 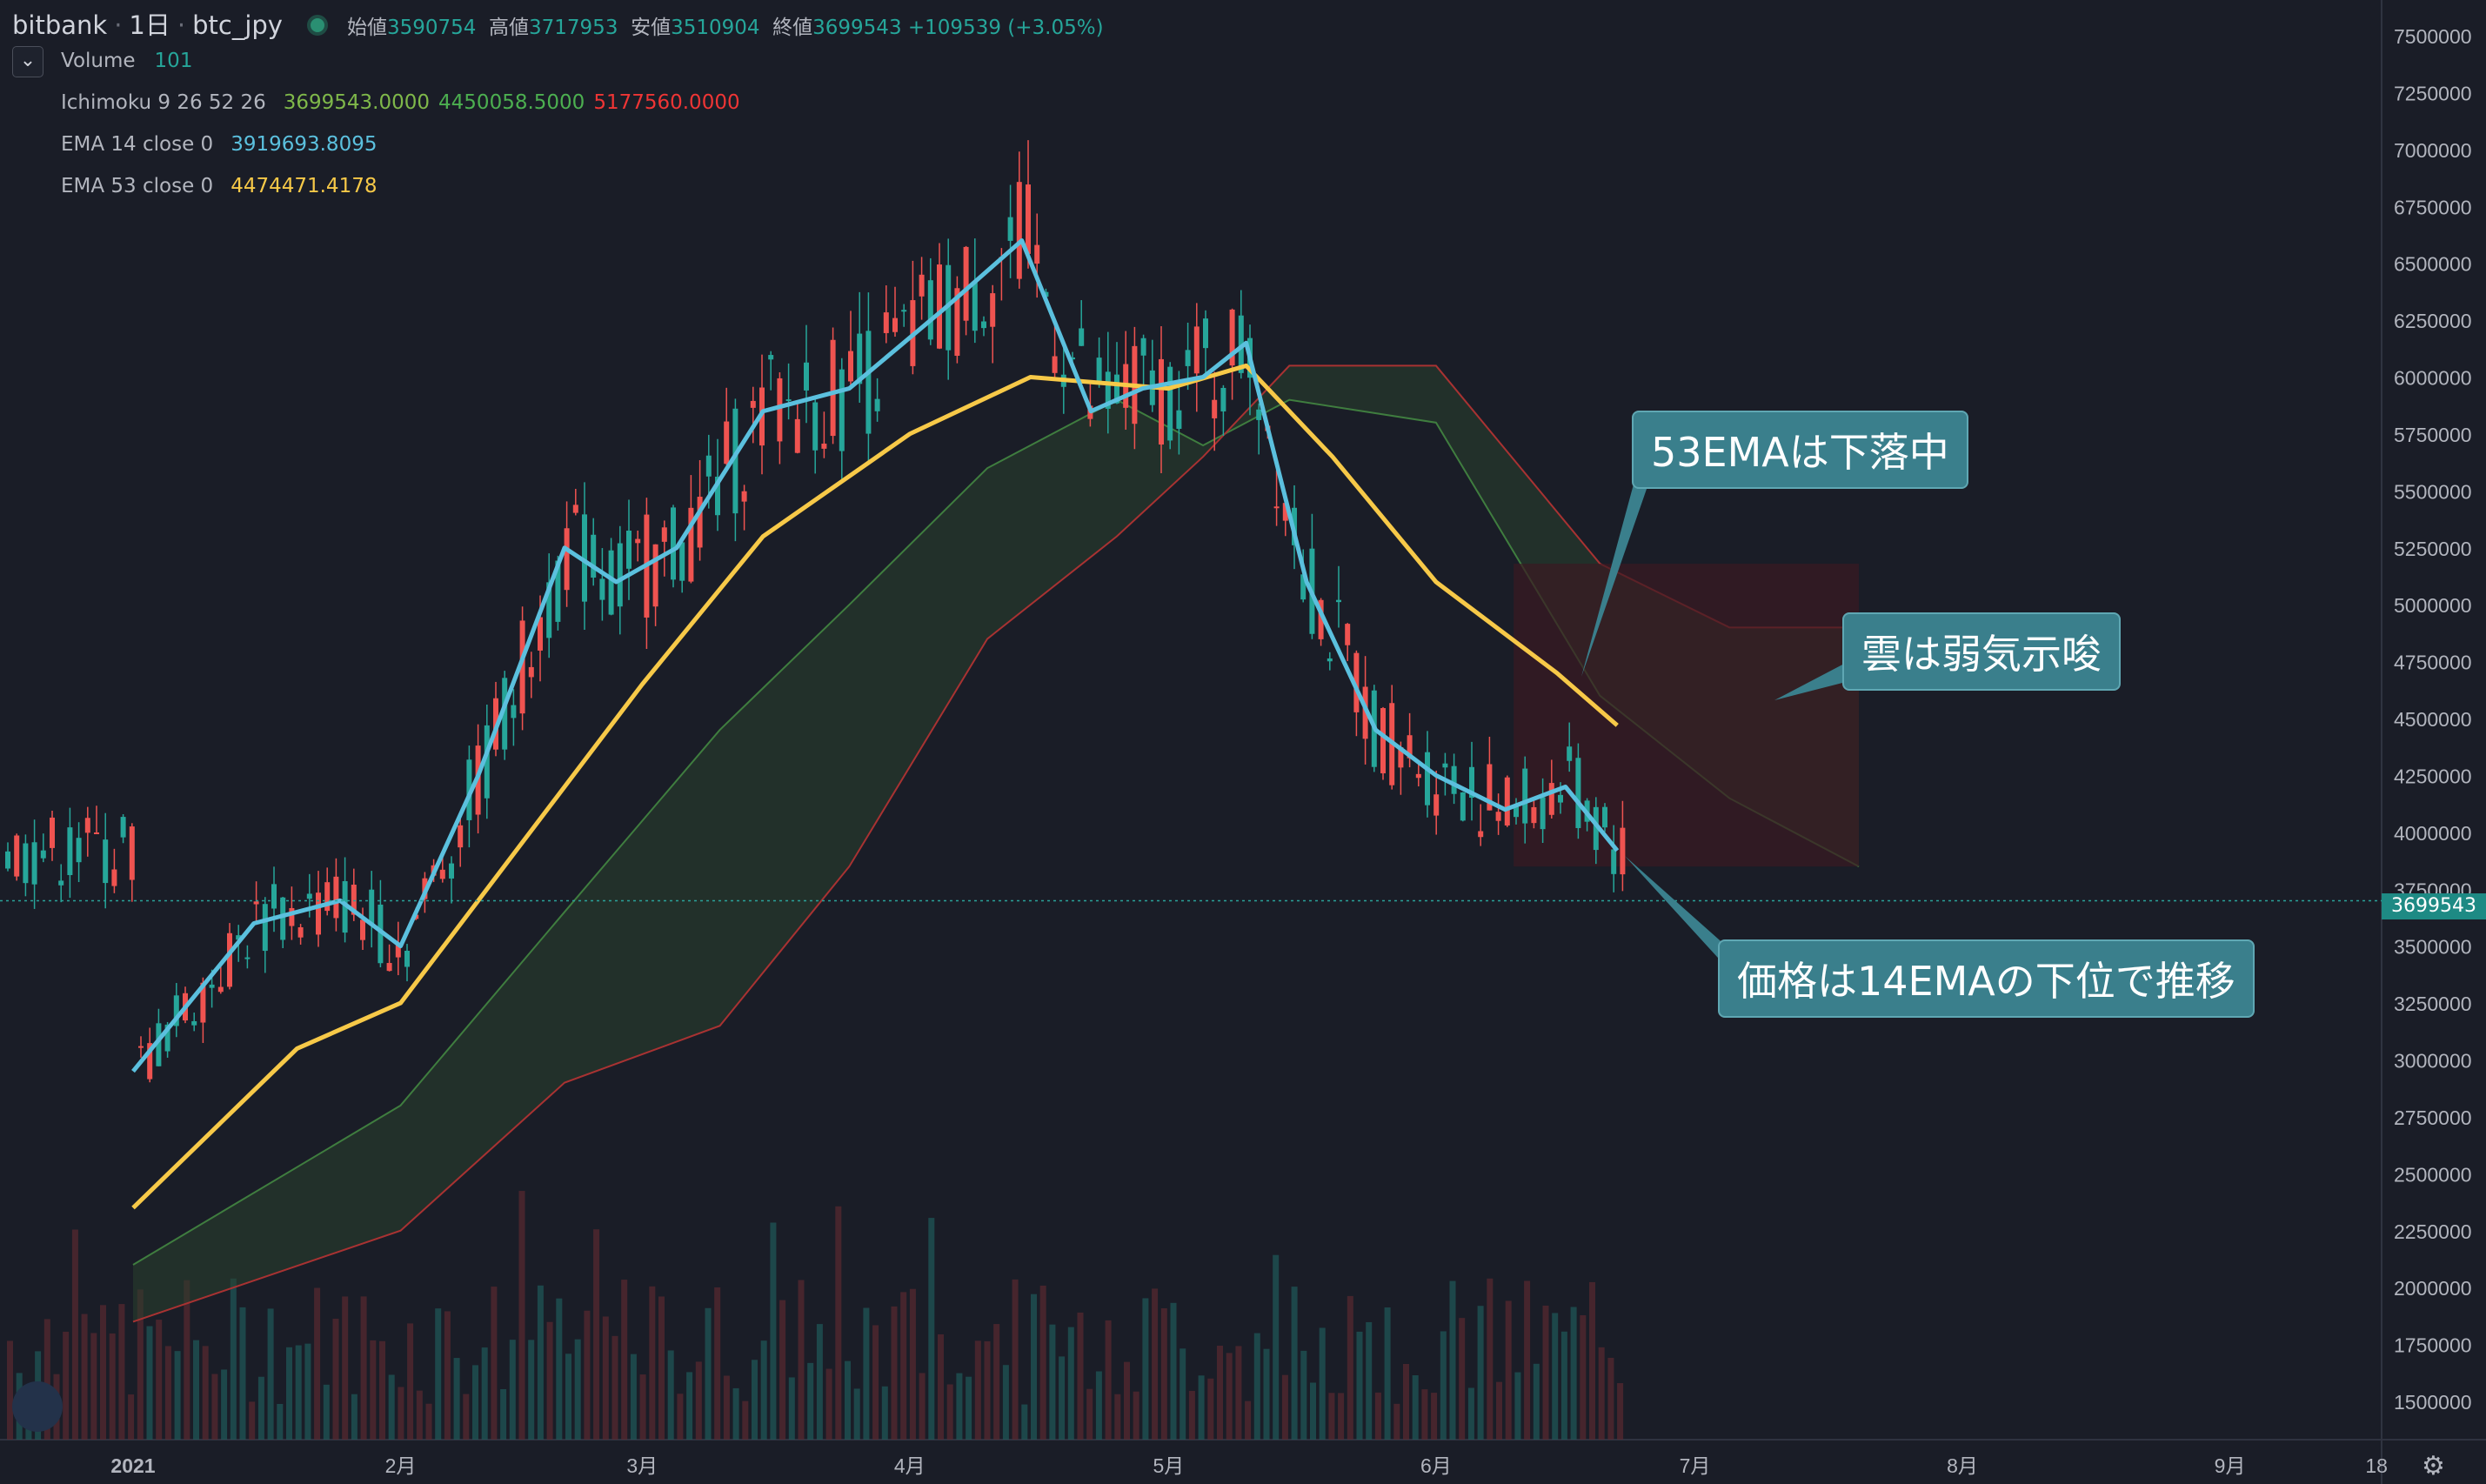 What do you see at coordinates (238, 25) in the screenshot?
I see `symbol-name: btc_jpy` at bounding box center [238, 25].